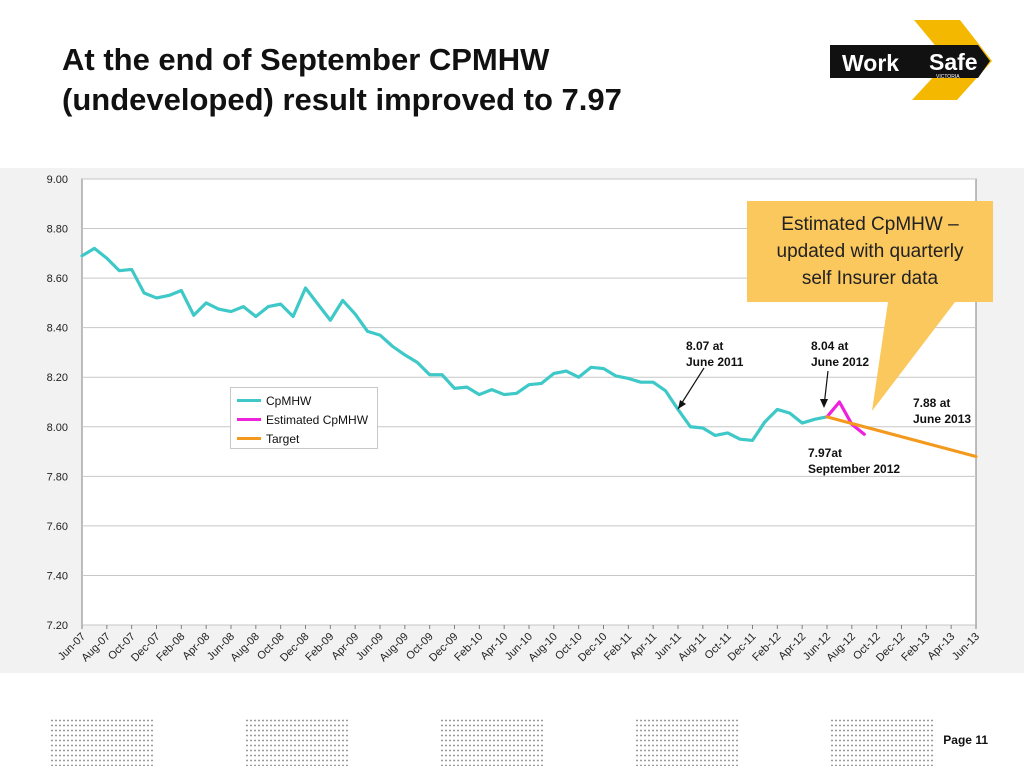 The image size is (1024, 768). I want to click on logo-sub: VICTORIA, so click(948, 77).